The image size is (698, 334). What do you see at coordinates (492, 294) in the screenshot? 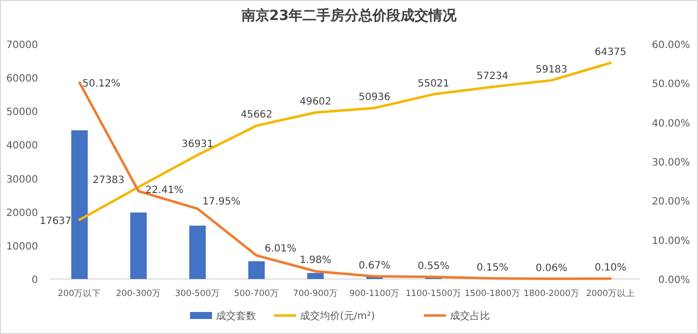
I see `x-tick-label: 1500-1800万` at bounding box center [492, 294].